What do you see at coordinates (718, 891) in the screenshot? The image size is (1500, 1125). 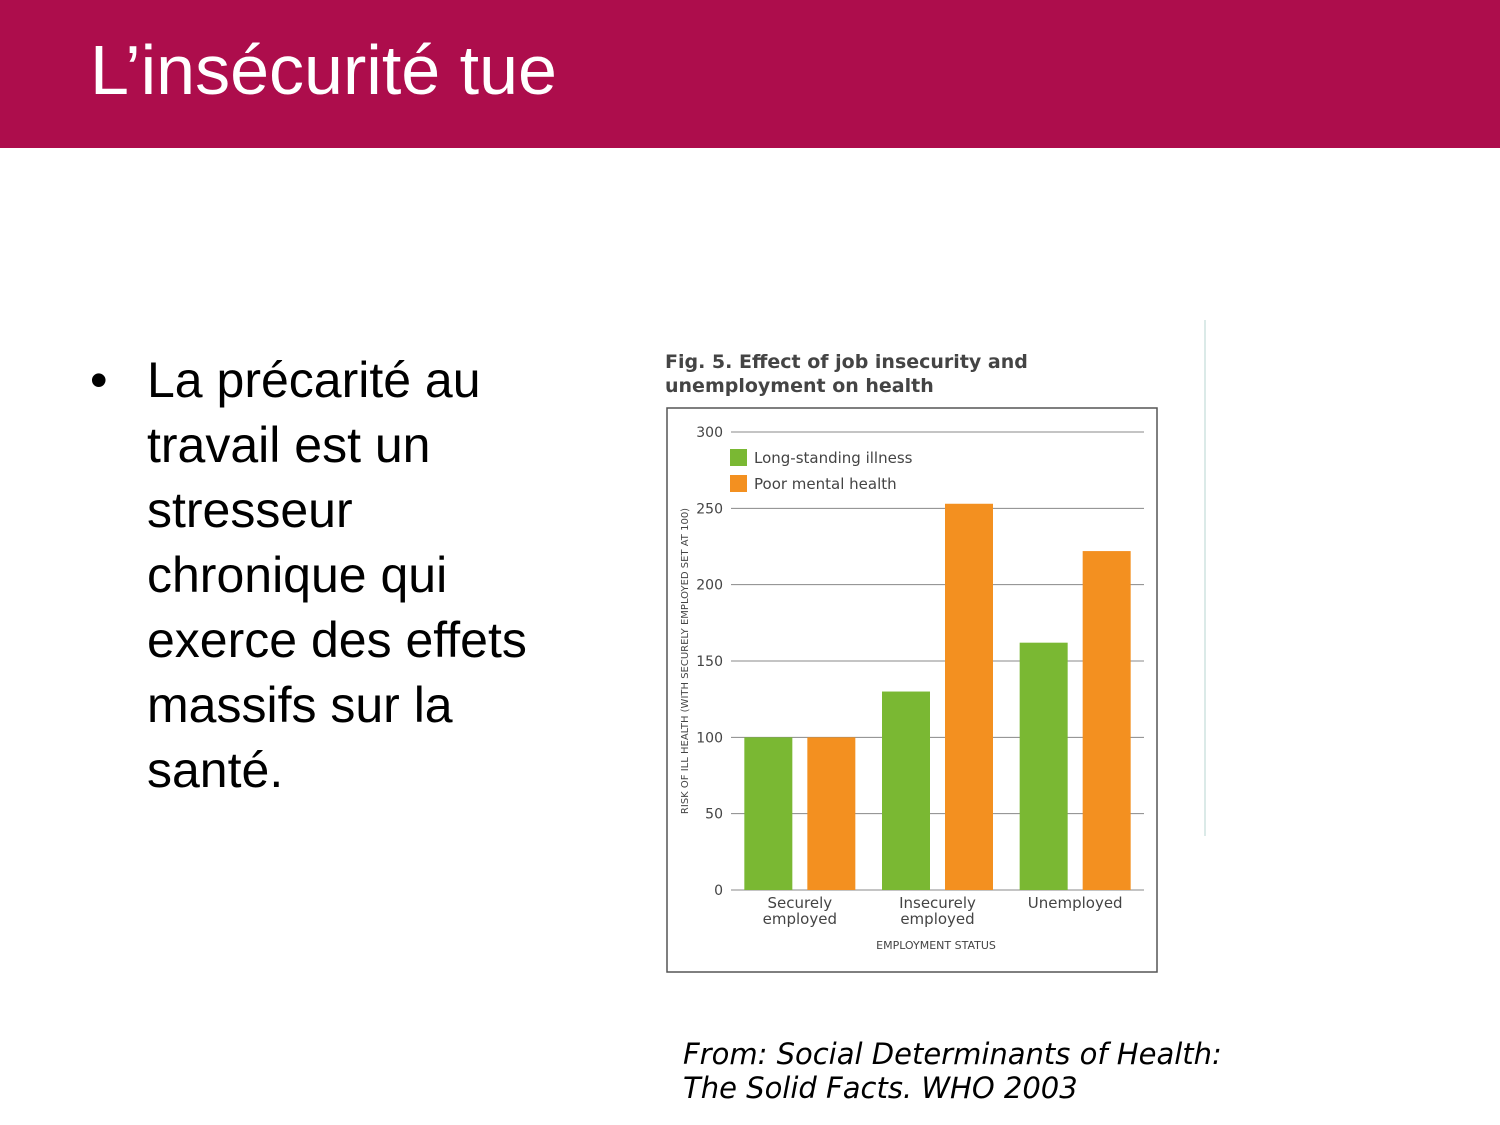 I see `y-tick-label: 0` at bounding box center [718, 891].